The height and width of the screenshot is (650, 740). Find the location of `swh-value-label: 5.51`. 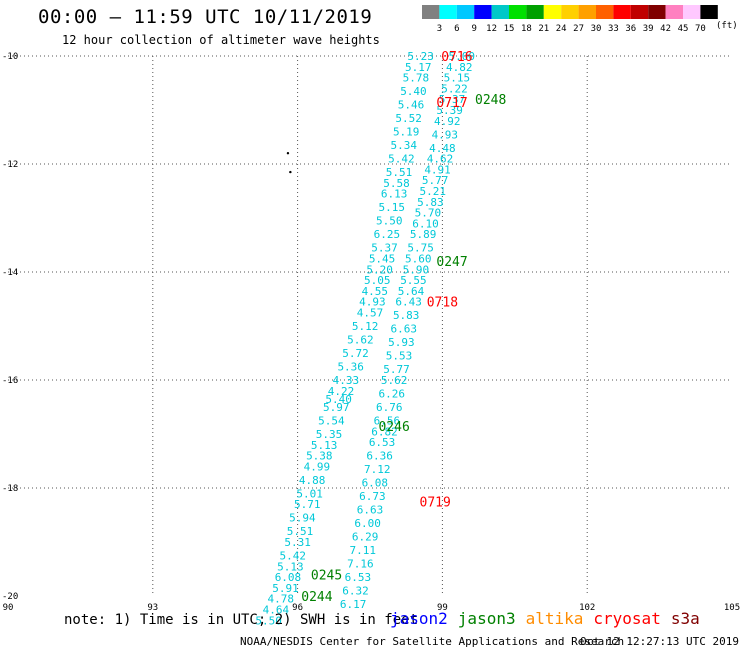

swh-value-label: 5.51 is located at coordinates (399, 172).